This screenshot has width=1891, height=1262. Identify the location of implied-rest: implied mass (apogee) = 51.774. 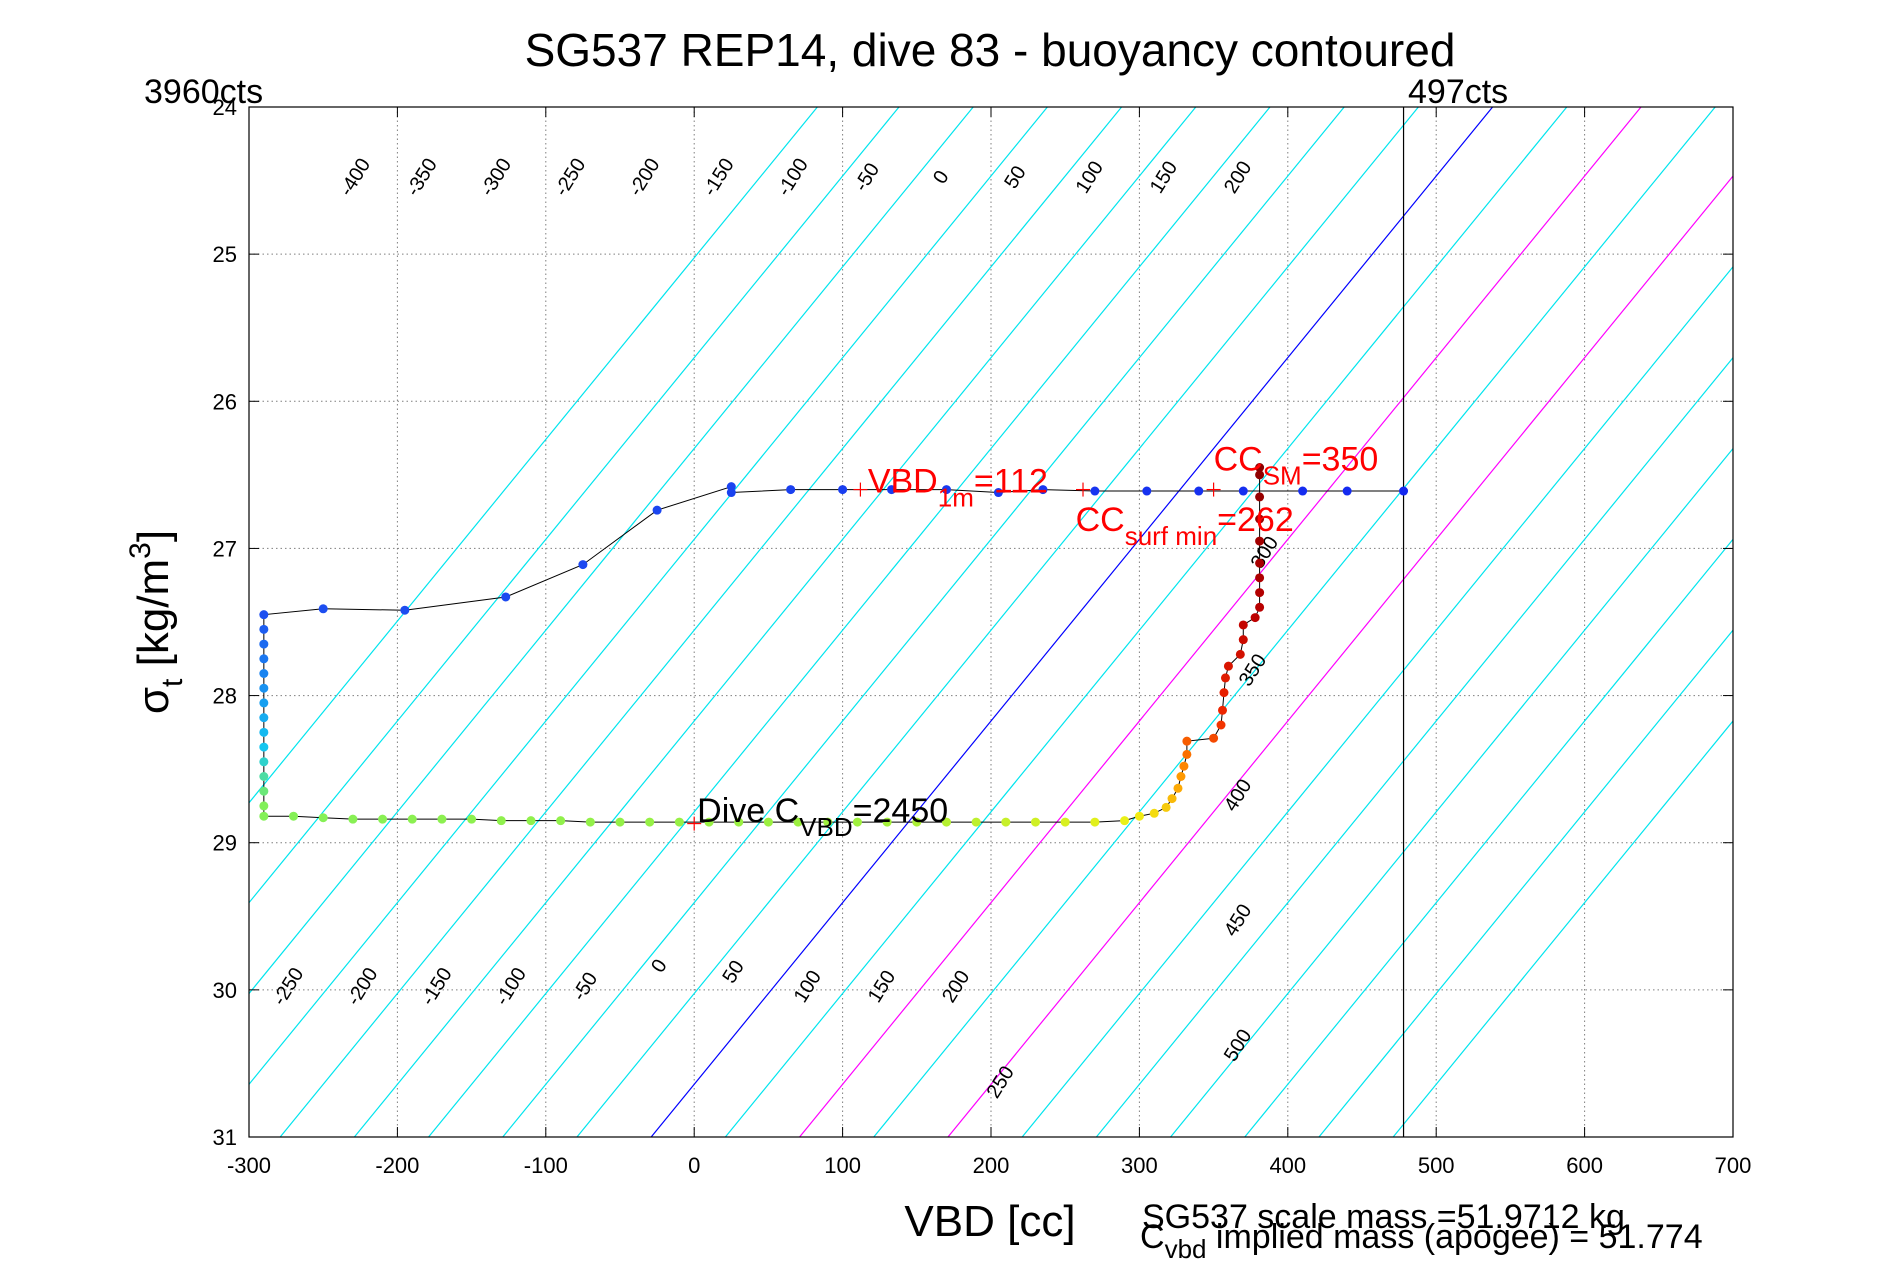
(1454, 1237).